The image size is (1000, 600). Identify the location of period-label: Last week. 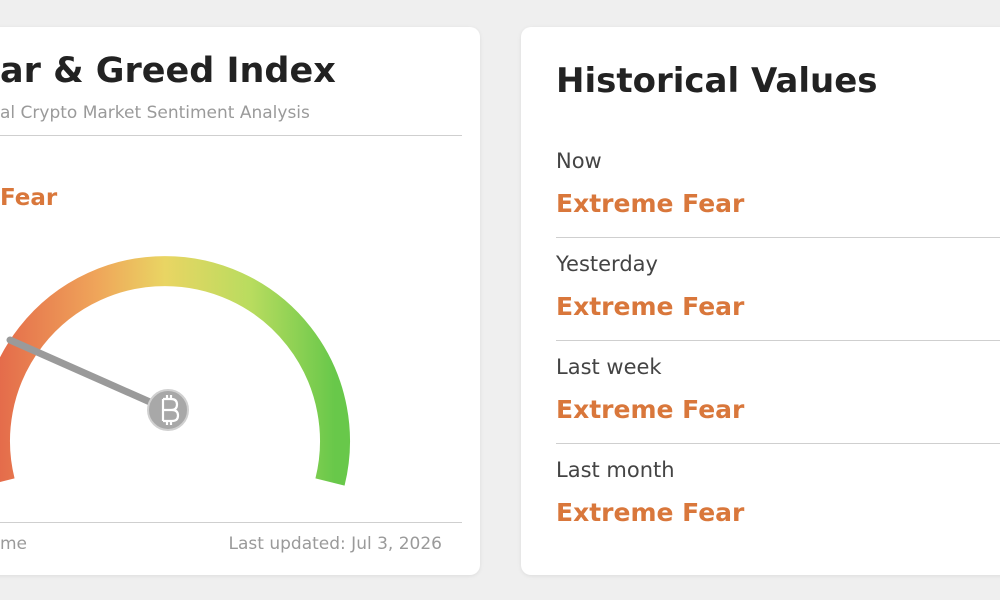
(609, 367).